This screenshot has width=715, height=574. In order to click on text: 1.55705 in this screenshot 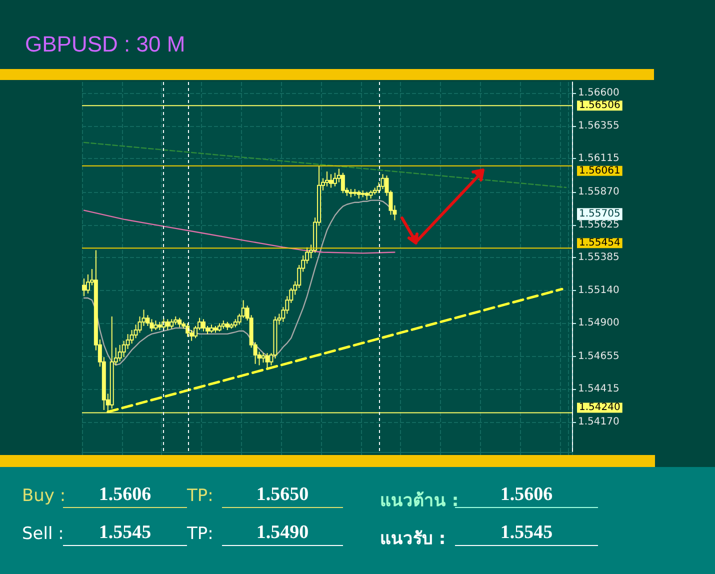, I will do `click(599, 214)`.